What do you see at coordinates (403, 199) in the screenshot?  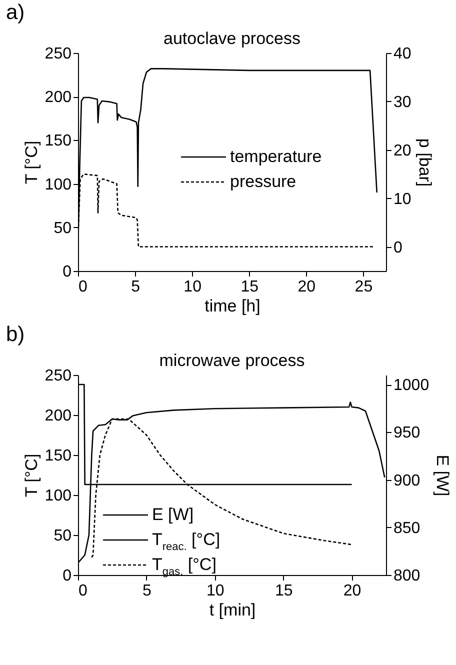 I see `y2-tick-label: 10` at bounding box center [403, 199].